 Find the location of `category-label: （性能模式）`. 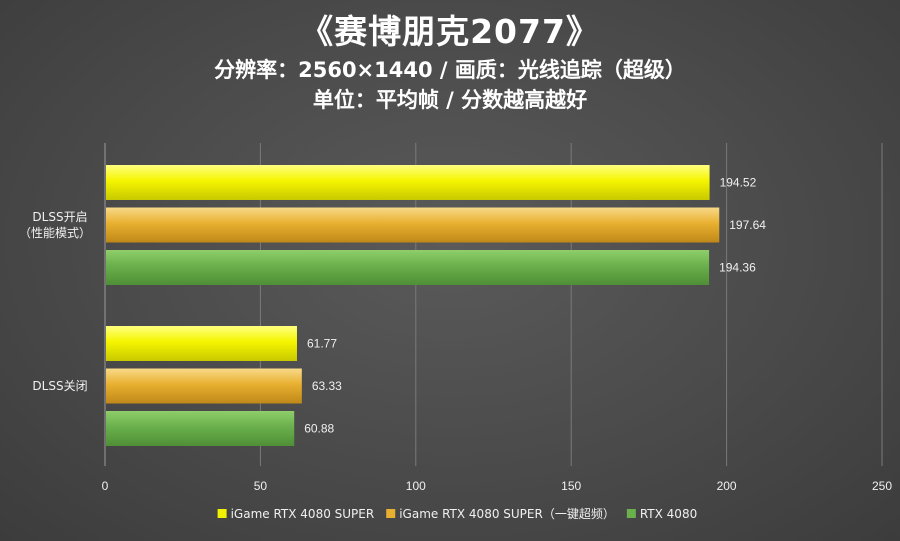

category-label: （性能模式） is located at coordinates (55, 233).